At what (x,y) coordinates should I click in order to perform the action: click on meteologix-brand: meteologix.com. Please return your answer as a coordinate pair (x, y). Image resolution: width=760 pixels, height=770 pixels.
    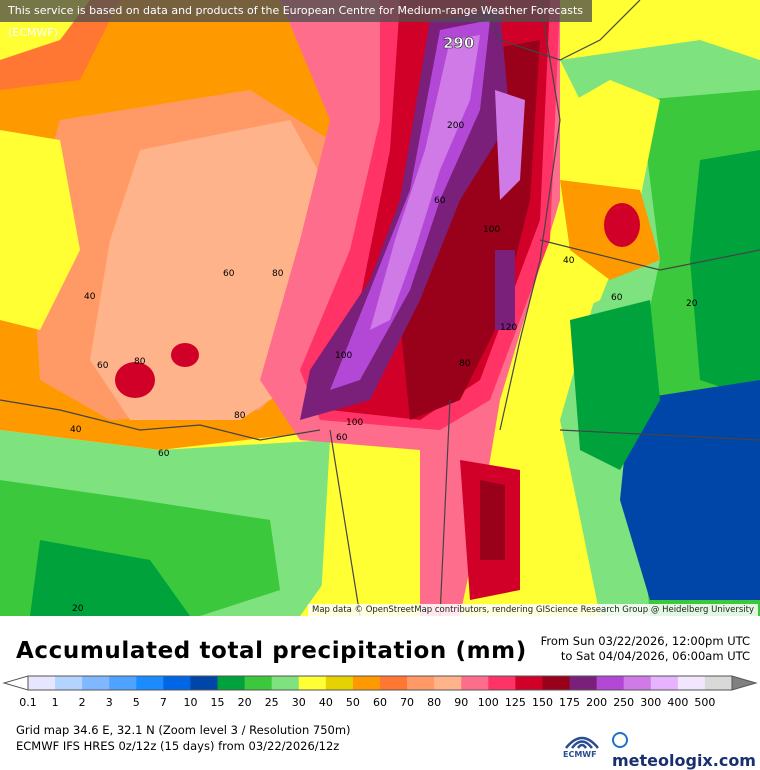
    Looking at the image, I should click on (686, 751).